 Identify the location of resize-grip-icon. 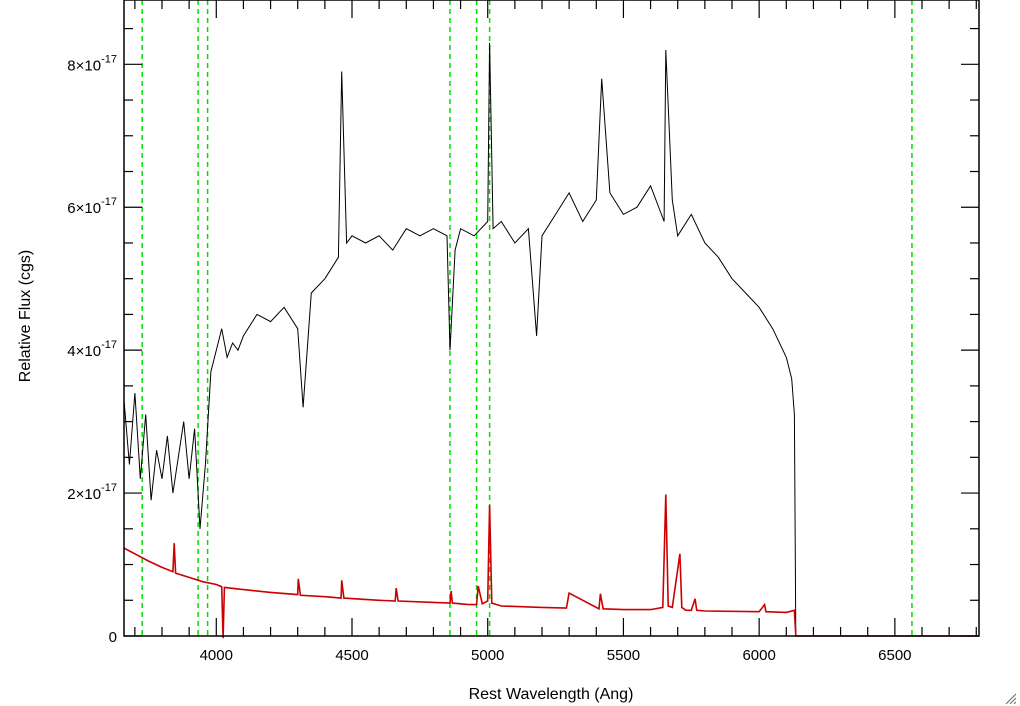
(1010, 698).